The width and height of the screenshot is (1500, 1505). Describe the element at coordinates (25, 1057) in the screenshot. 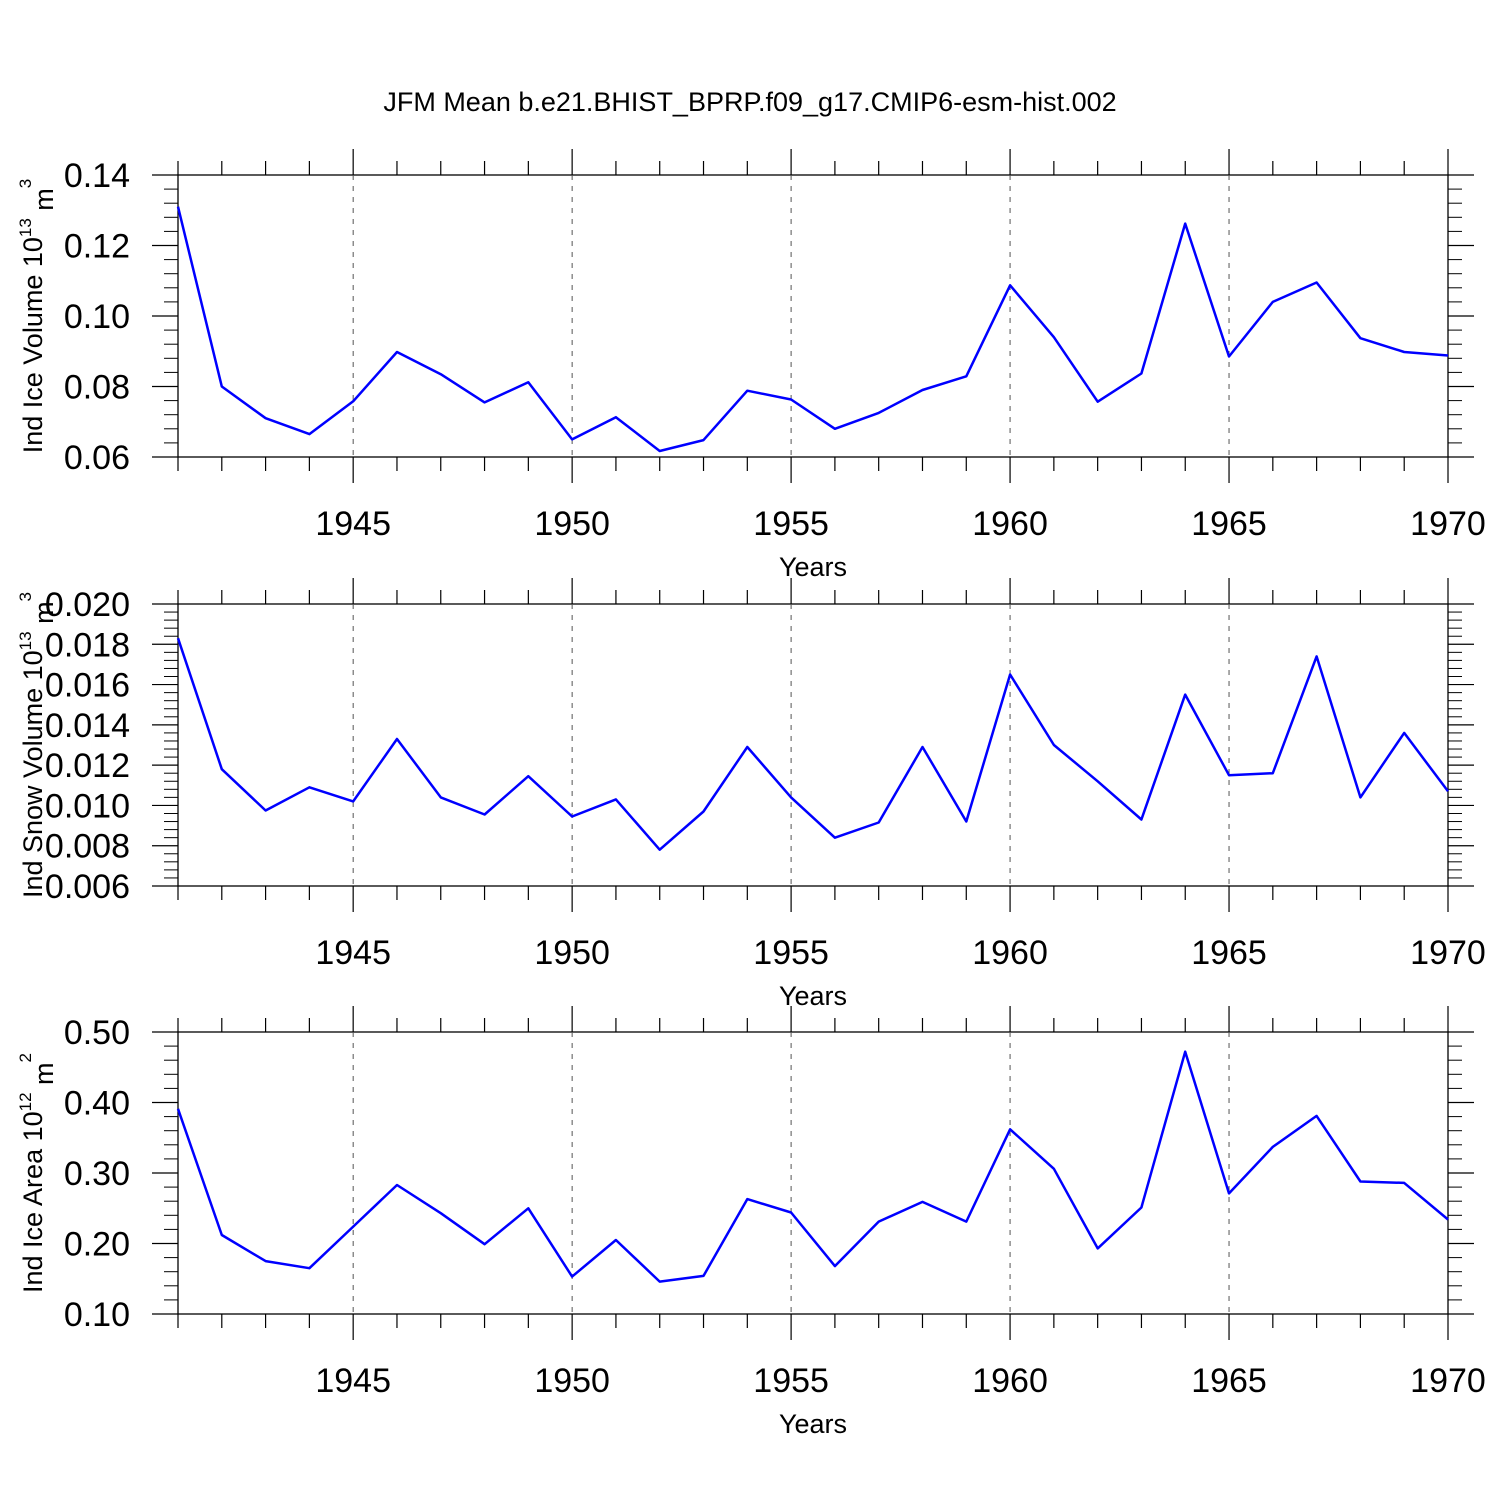

I see `y-axis-label-unit-exponent: 2` at that location.